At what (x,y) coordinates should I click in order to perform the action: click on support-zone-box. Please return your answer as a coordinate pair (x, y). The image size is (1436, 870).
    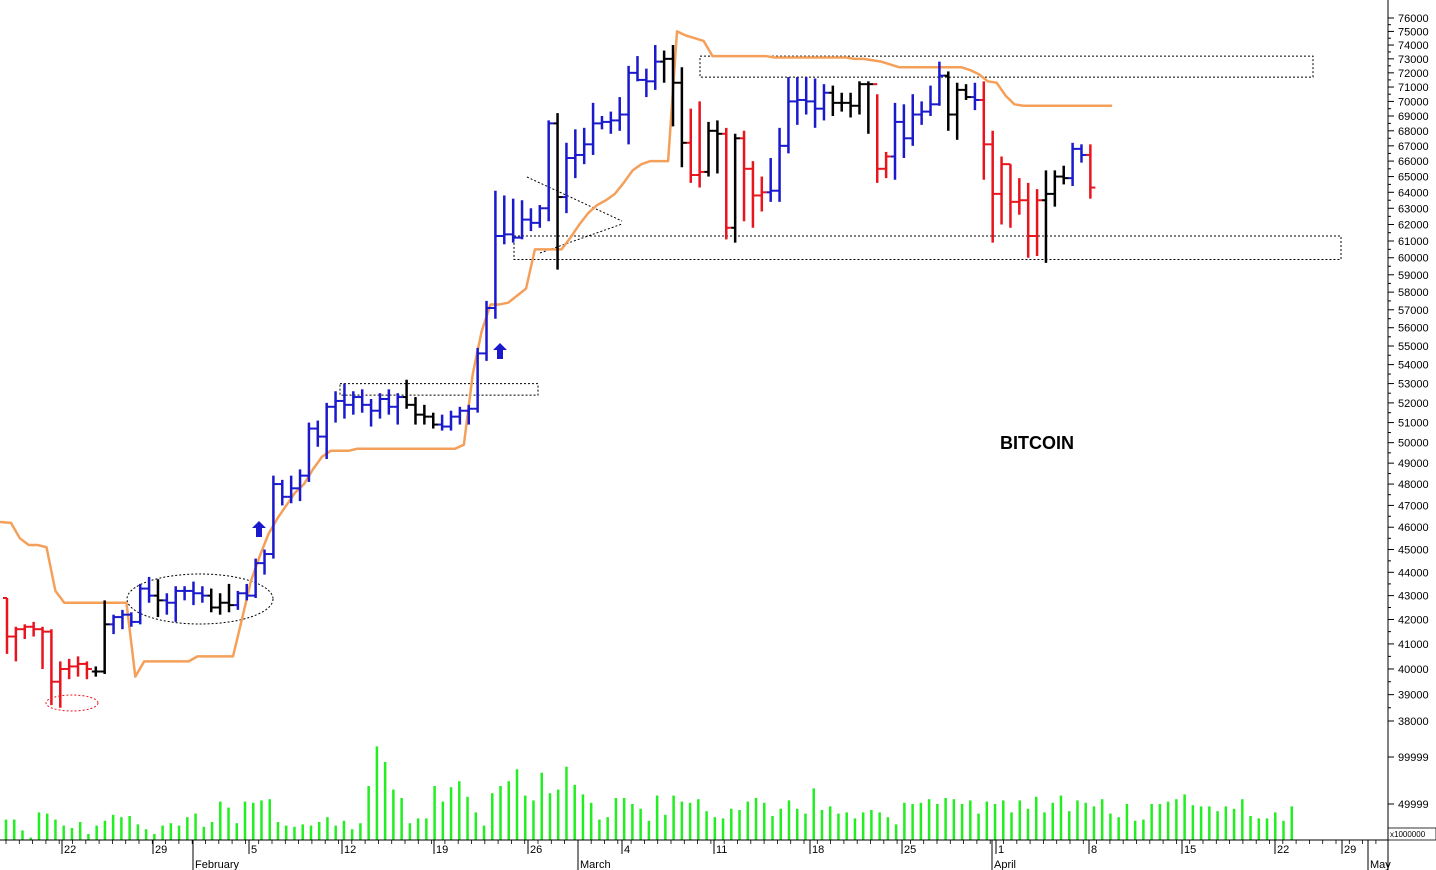
    Looking at the image, I should click on (927, 247).